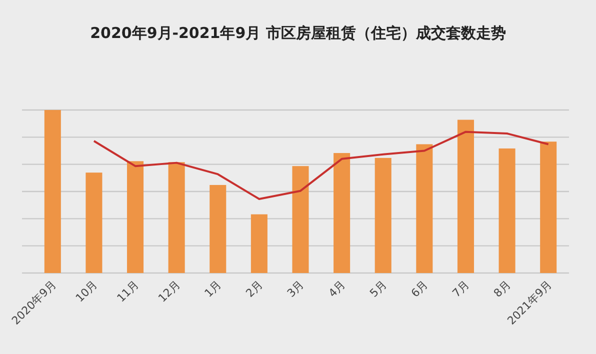 The image size is (596, 354). Describe the element at coordinates (337, 289) in the screenshot. I see `x-tick-label: 4月` at that location.